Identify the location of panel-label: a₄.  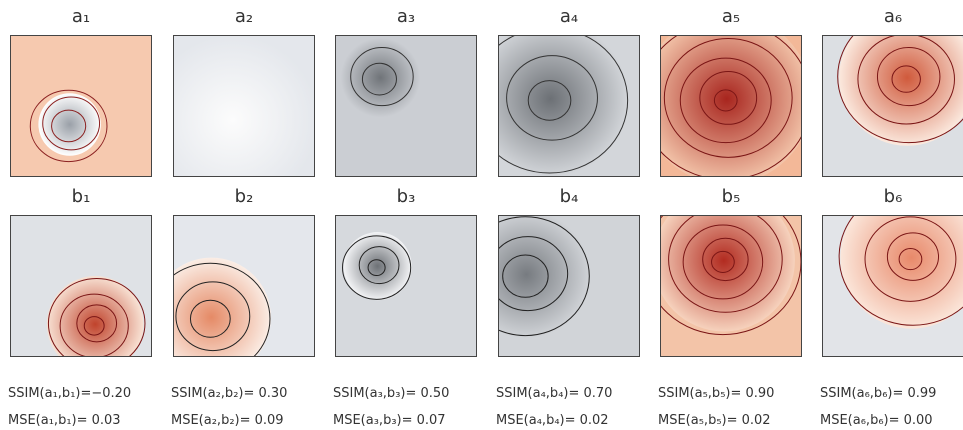
(569, 16).